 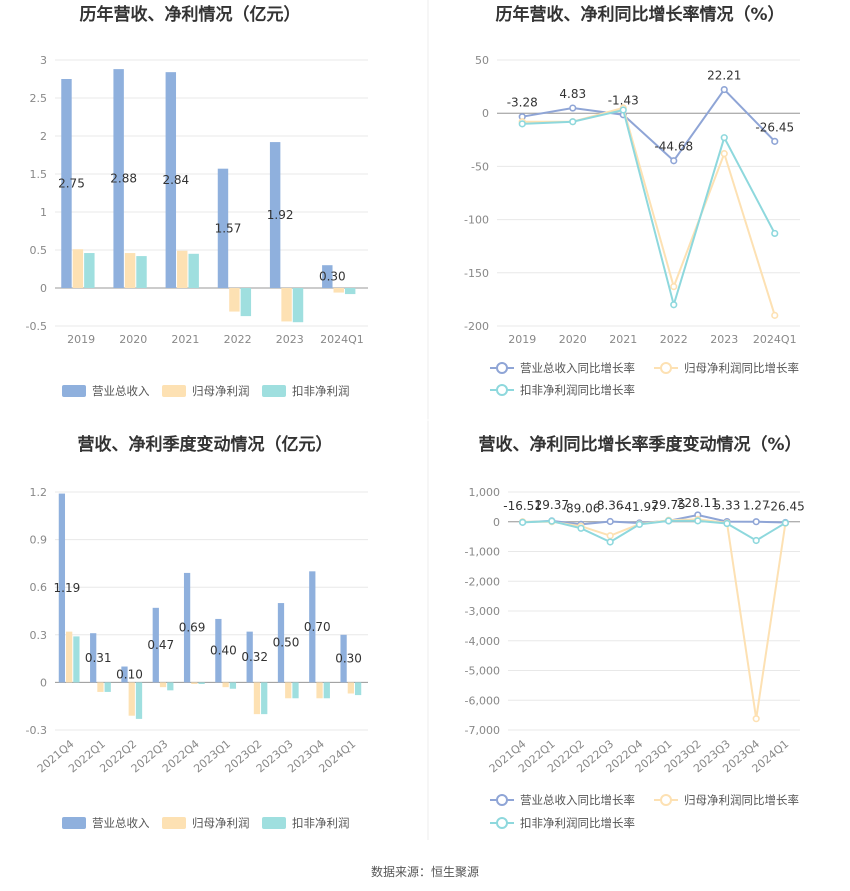 What do you see at coordinates (43, 212) in the screenshot?
I see `y-tick-label: 1` at bounding box center [43, 212].